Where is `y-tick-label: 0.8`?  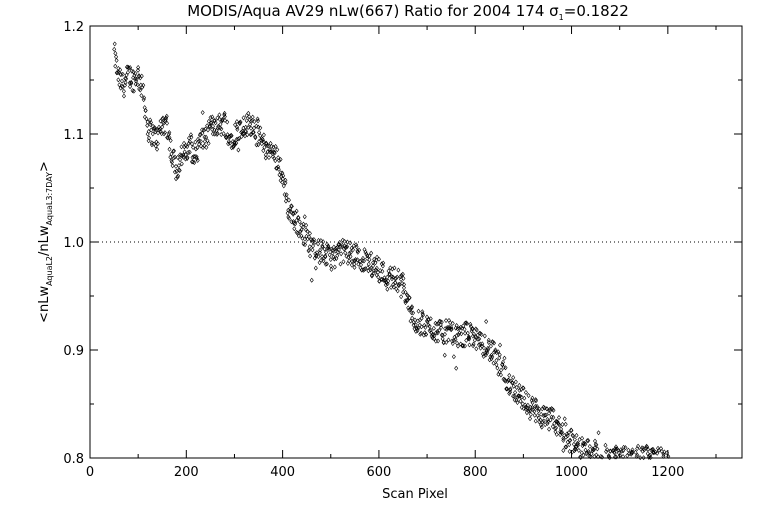
y-tick-label: 0.8 is located at coordinates (73, 459).